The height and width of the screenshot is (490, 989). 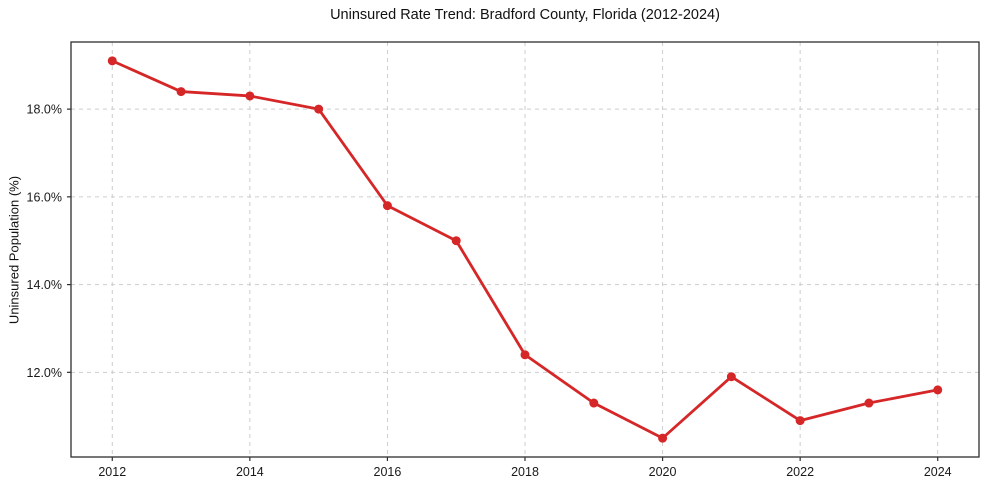 I want to click on y-tick-label: 14.0%, so click(x=44, y=285).